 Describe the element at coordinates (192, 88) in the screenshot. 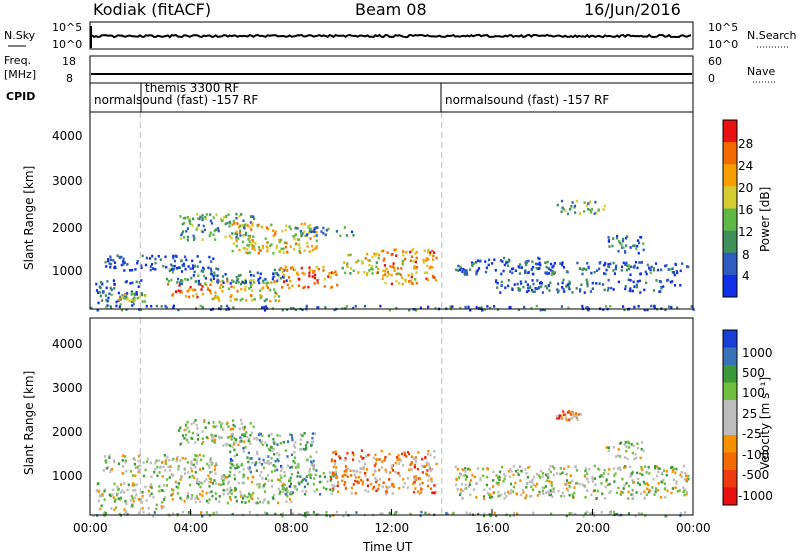

I see `cpid-segment-2: themis 3300 RF` at that location.